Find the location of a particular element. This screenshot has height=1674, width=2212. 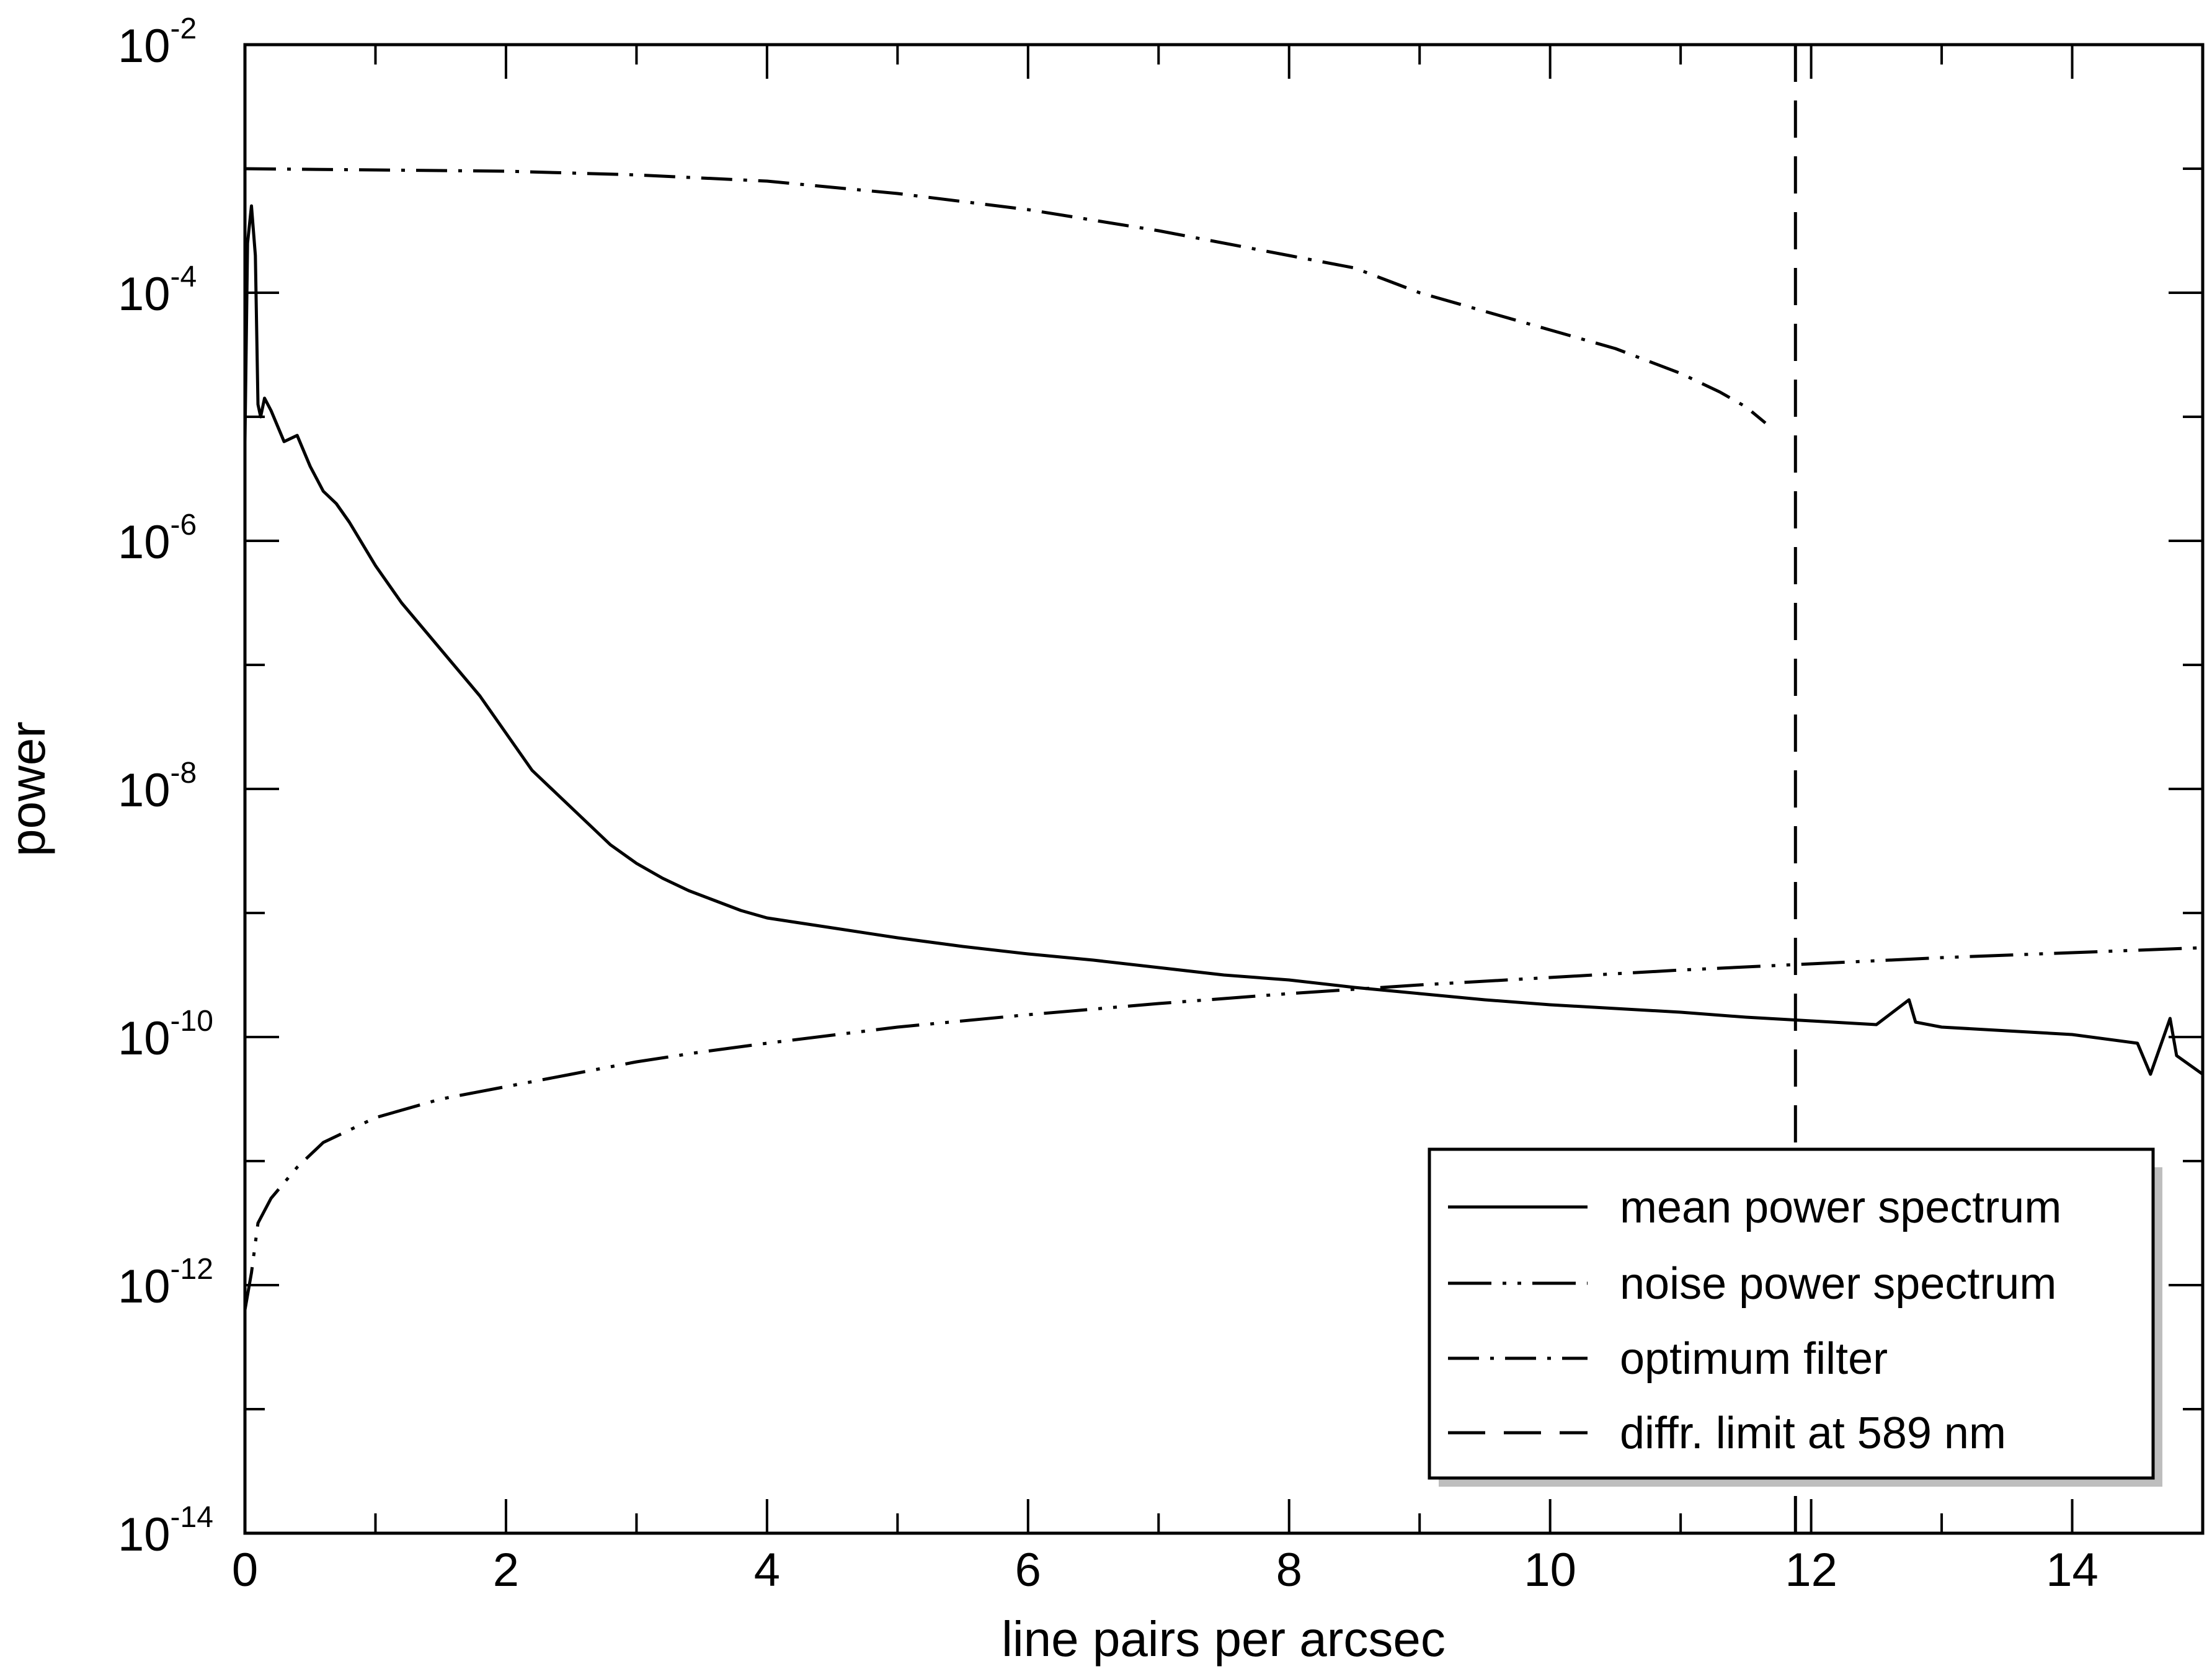

y-tick-label: 10⁻¹² is located at coordinates (165, 1283).